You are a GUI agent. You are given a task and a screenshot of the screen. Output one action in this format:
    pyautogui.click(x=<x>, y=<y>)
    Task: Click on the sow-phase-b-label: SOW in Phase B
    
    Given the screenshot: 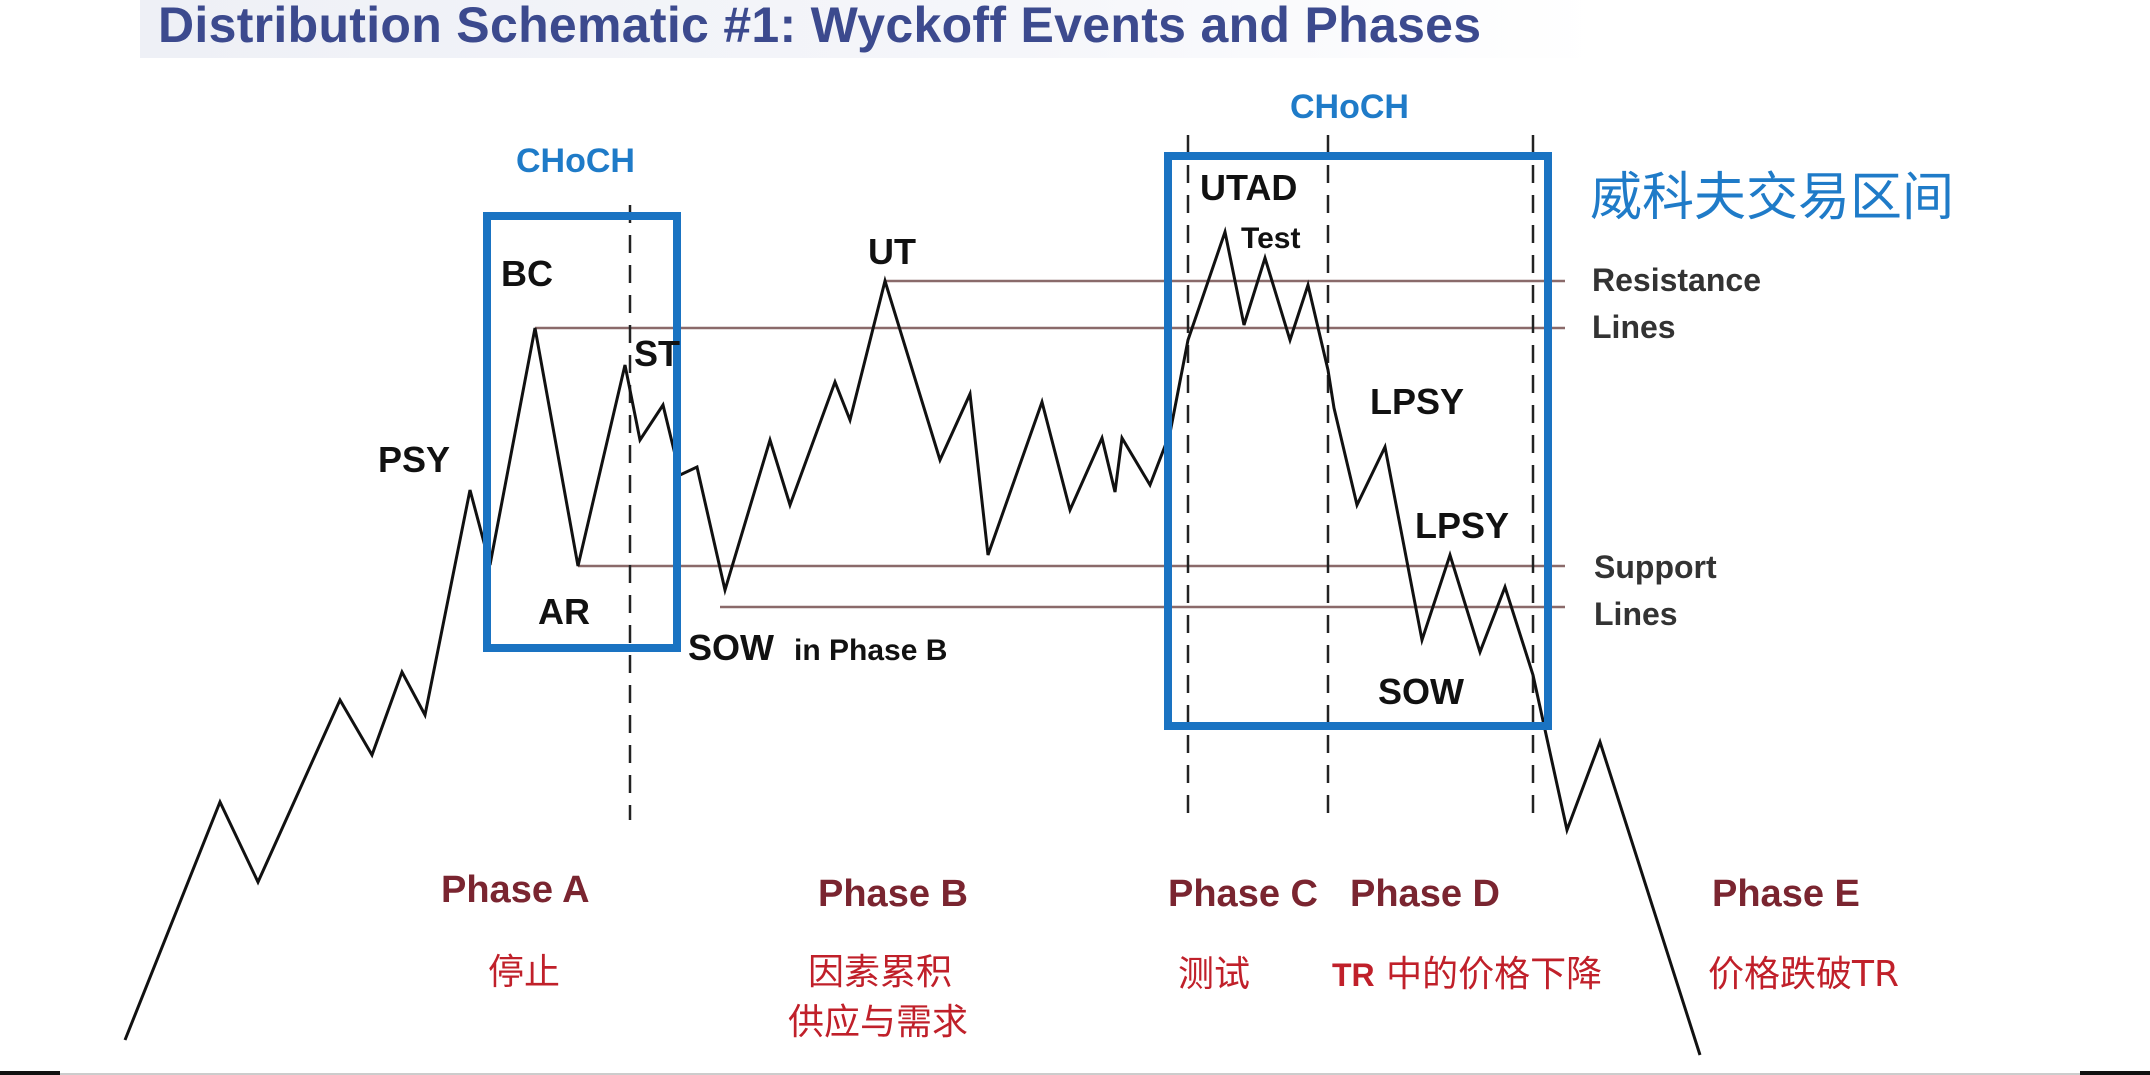 What is the action you would take?
    pyautogui.click(x=817, y=647)
    